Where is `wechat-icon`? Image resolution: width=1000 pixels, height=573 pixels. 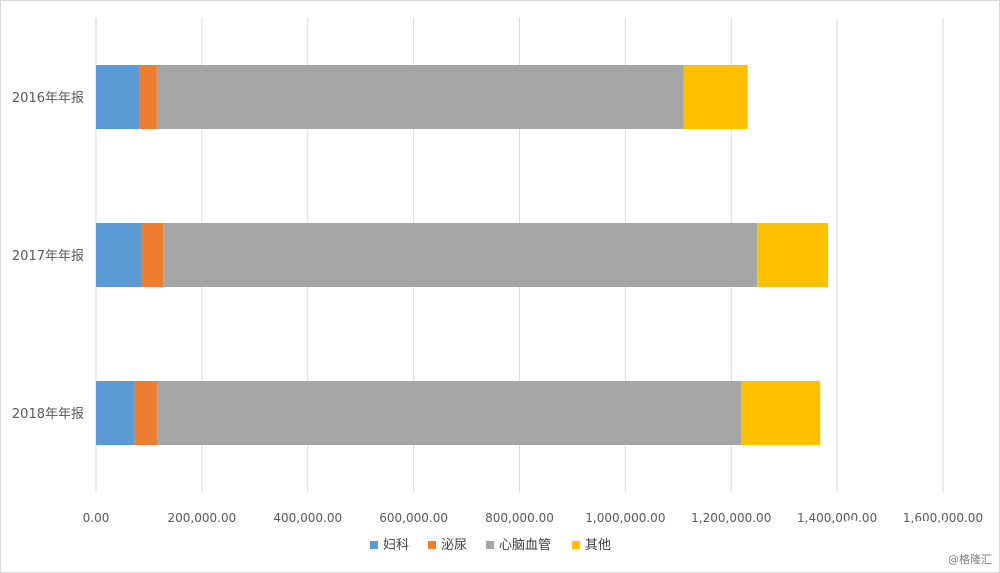
wechat-icon is located at coordinates (855, 532).